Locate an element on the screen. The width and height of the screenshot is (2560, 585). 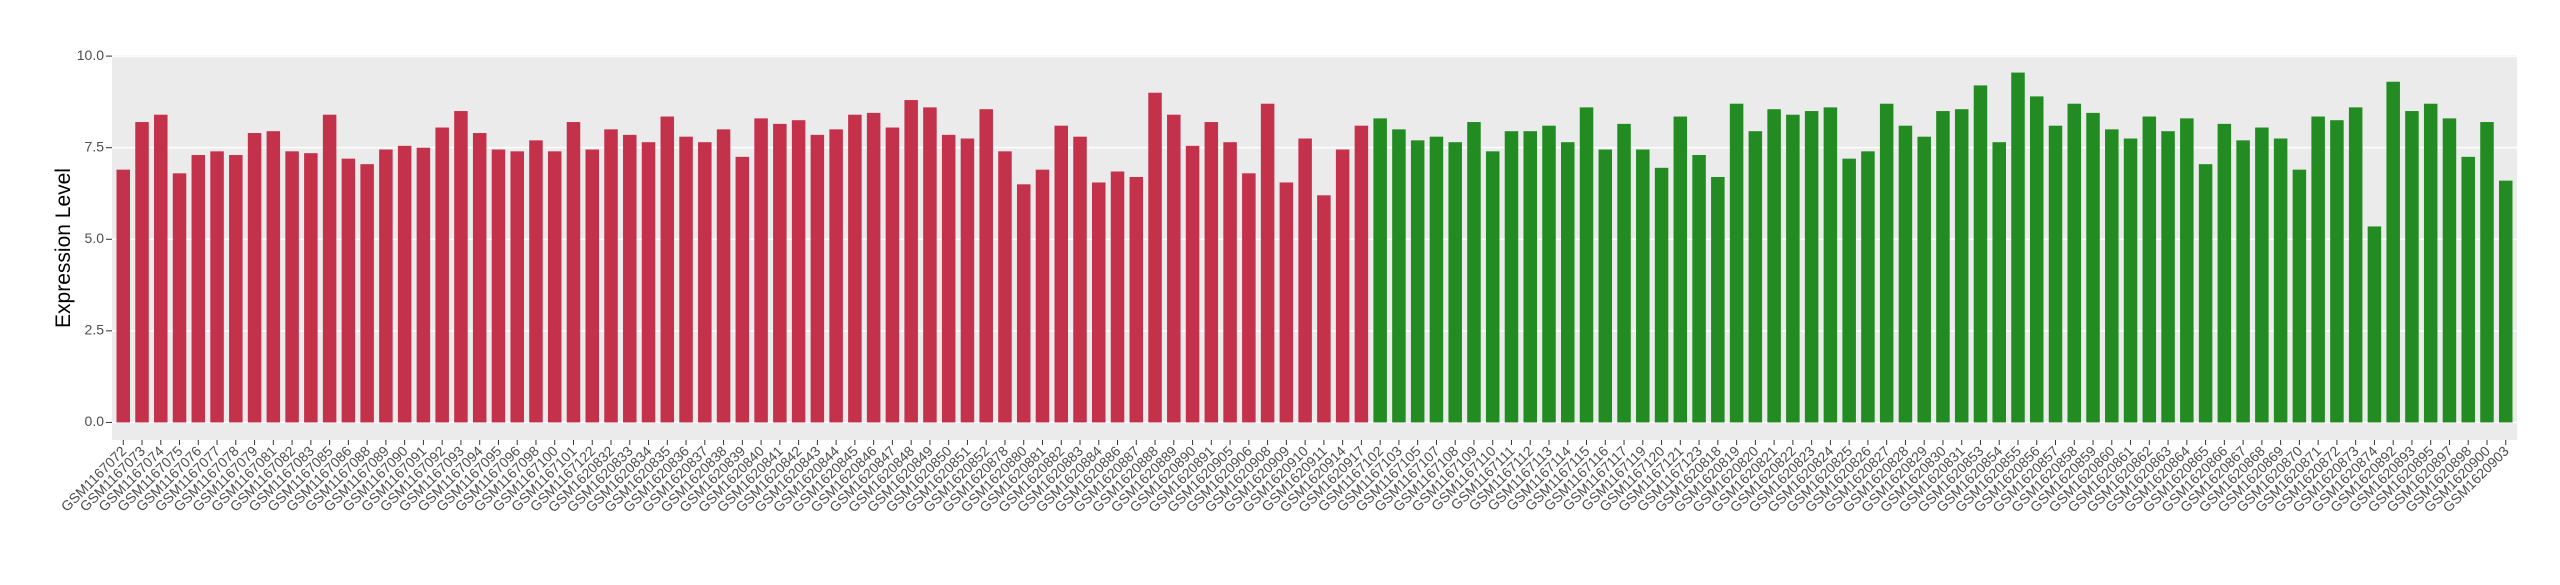
y-tick-label: 0.0 is located at coordinates (95, 421).